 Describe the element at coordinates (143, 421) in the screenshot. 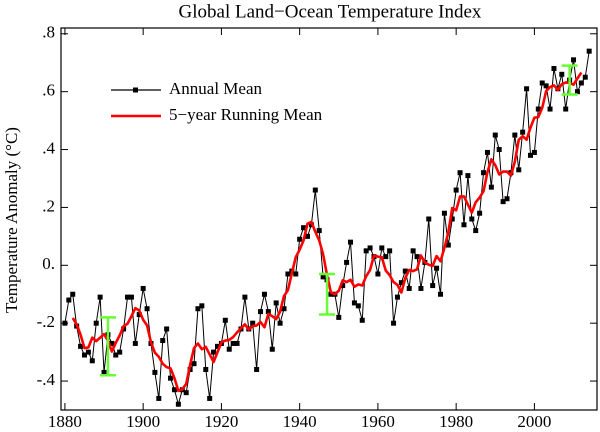

I see `x-tick-label: 1900` at that location.